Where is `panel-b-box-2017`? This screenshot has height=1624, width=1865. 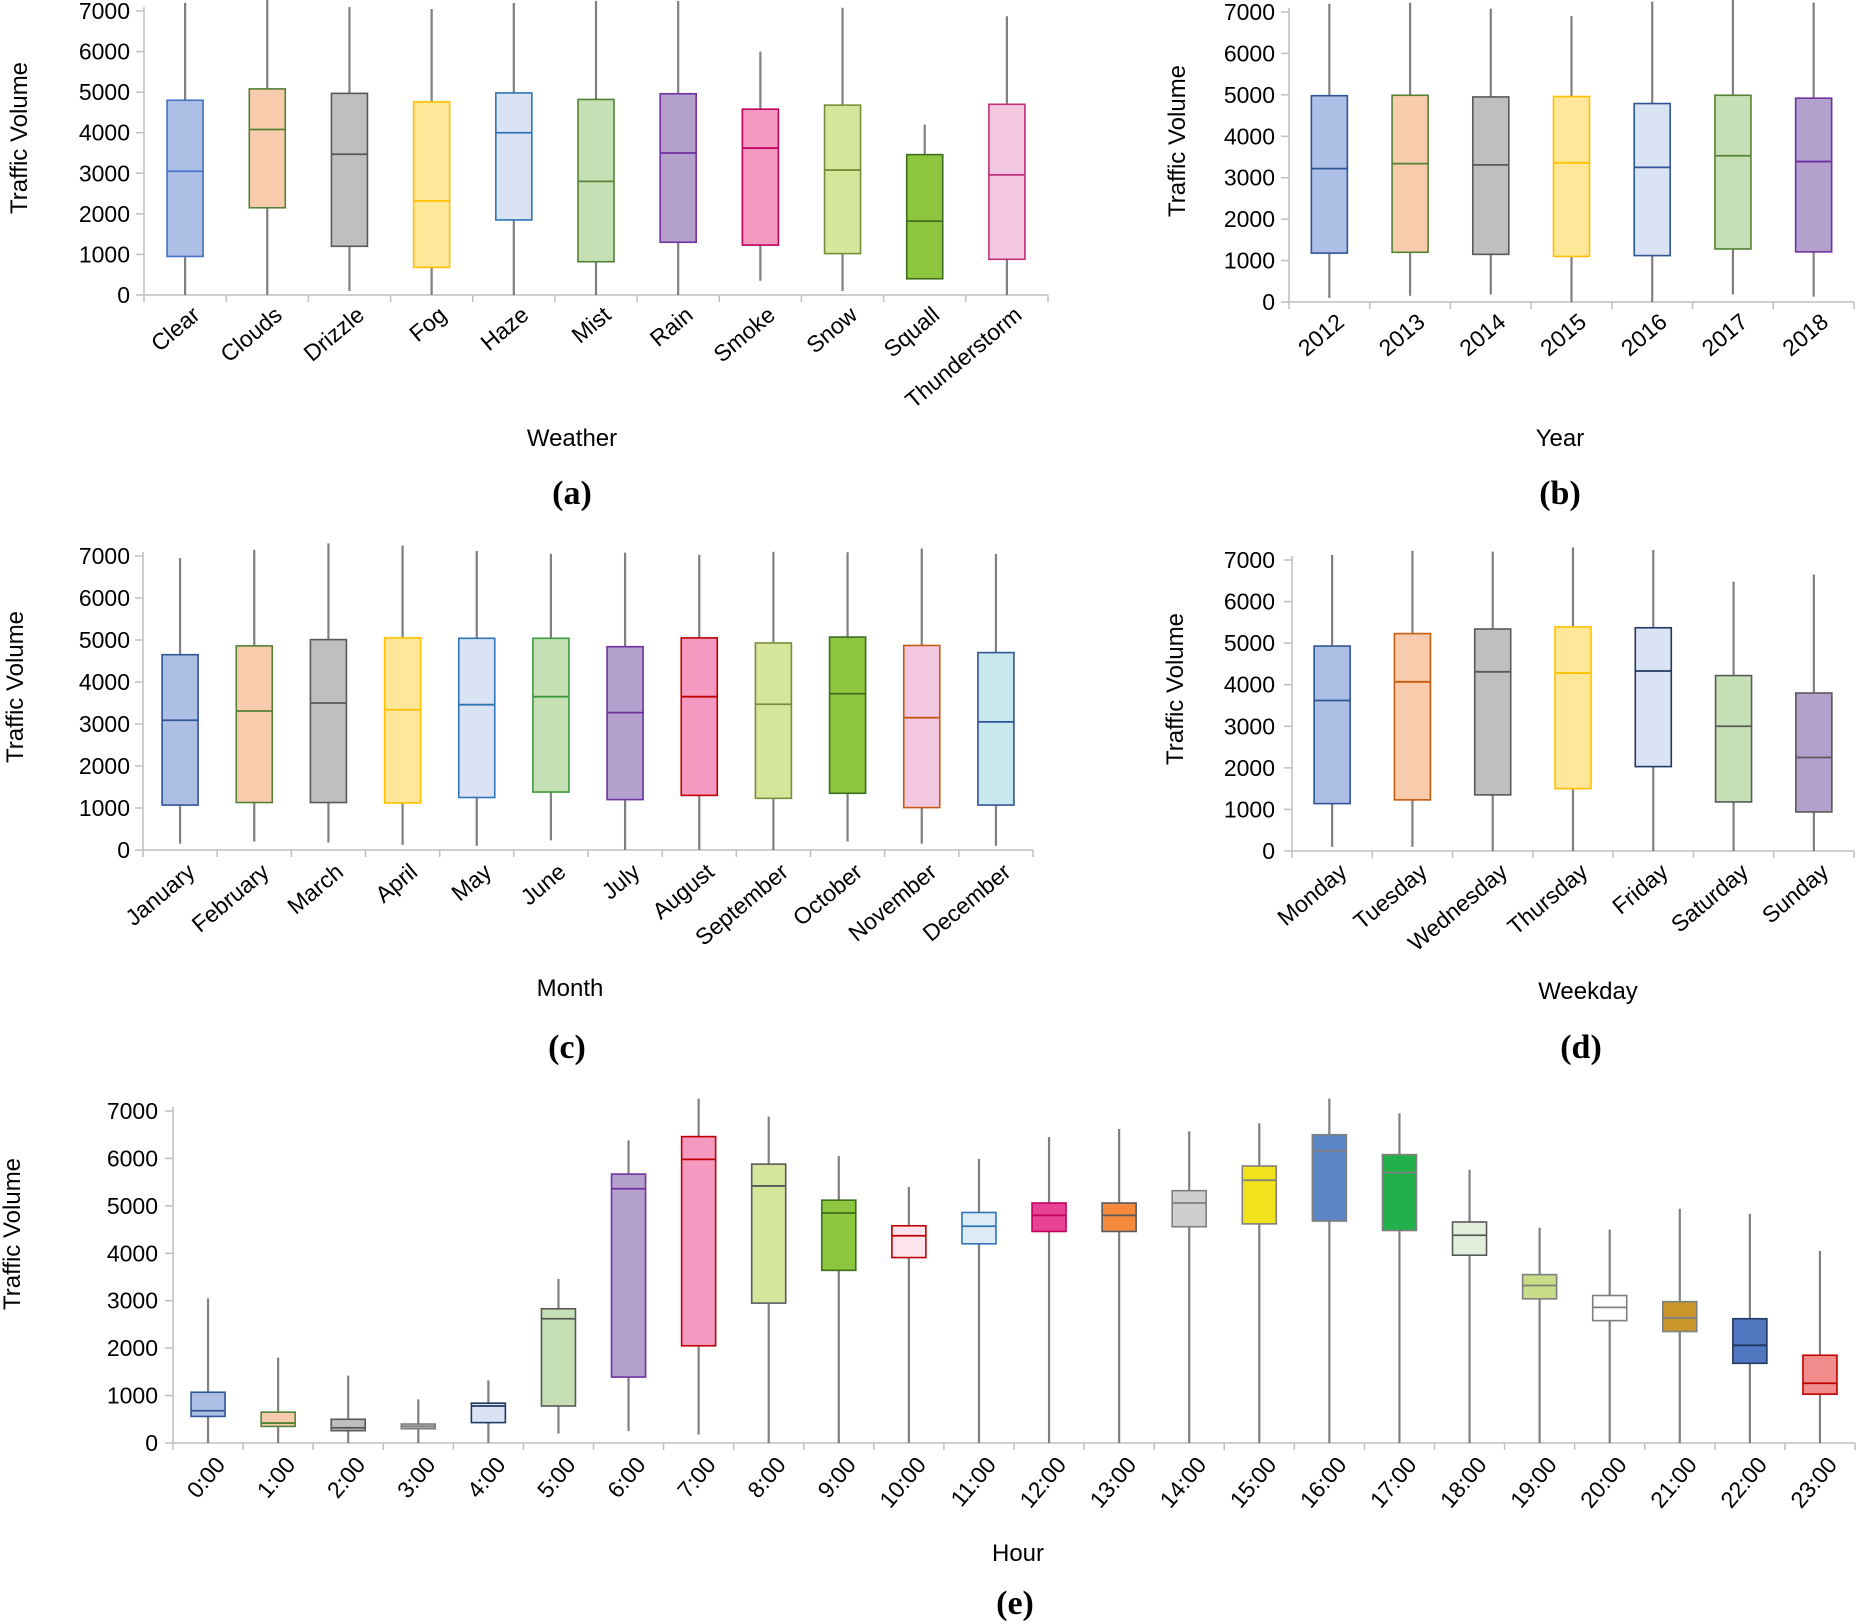
panel-b-box-2017 is located at coordinates (1733, 147).